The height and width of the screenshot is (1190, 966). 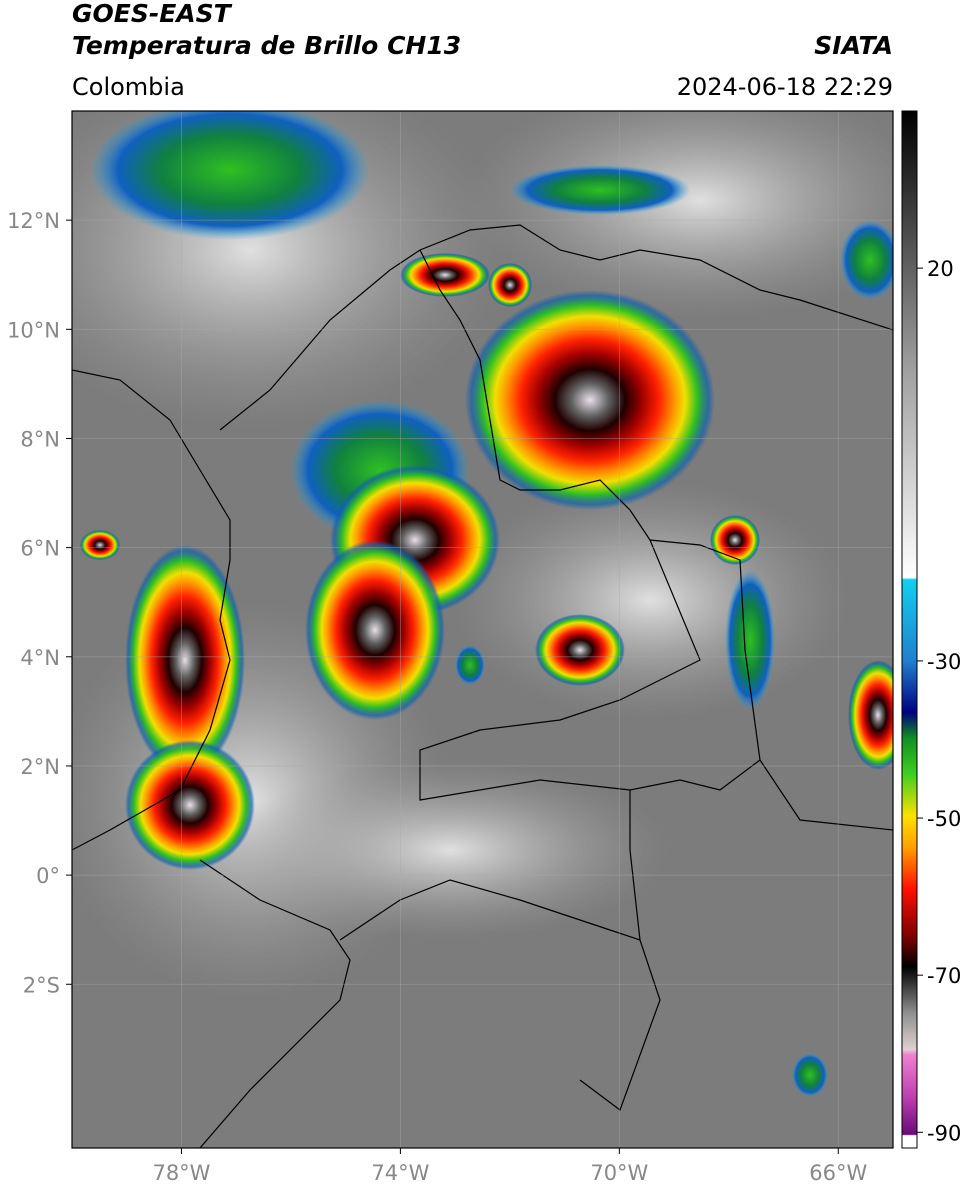 I want to click on agency-name: SIATA, so click(x=853, y=45).